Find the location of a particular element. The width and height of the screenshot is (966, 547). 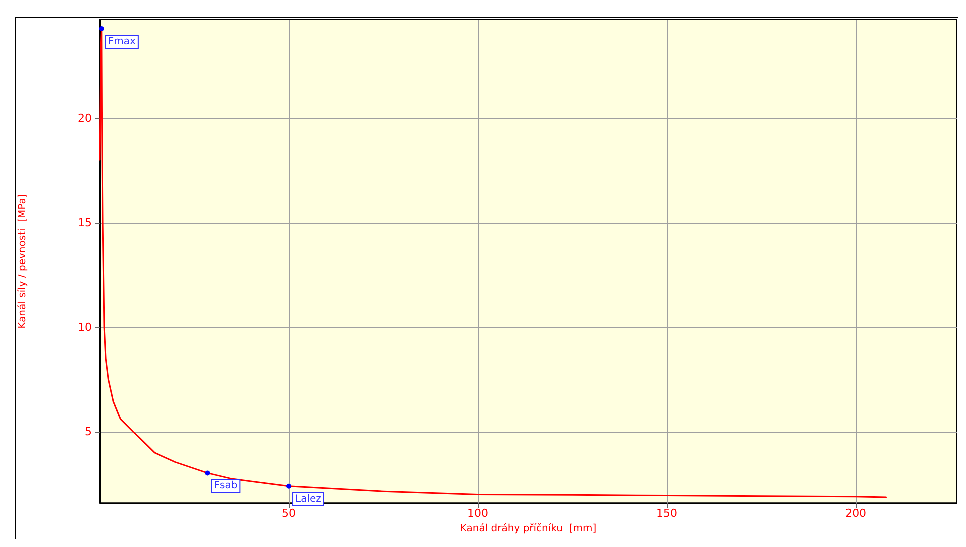

annotation: Lalez is located at coordinates (309, 499).